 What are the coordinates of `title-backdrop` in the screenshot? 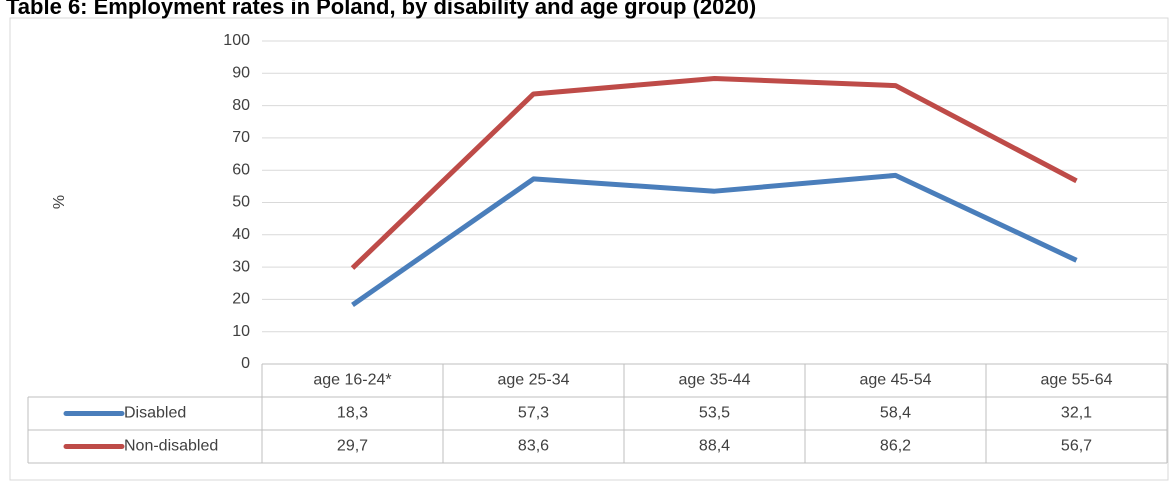 It's located at (585, 5).